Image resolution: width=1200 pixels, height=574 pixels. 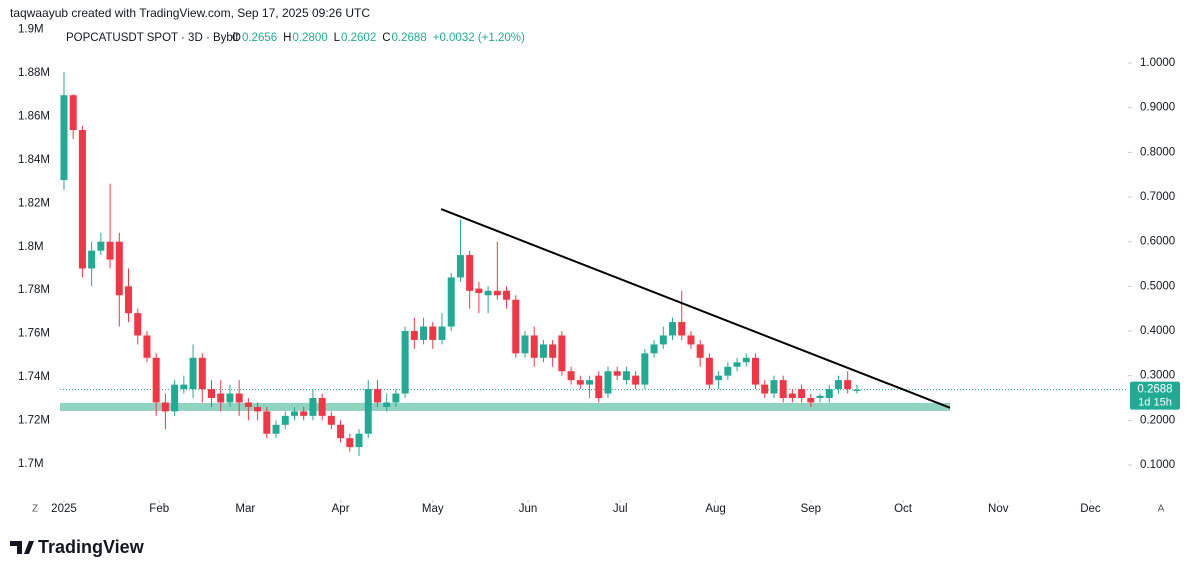 I want to click on legend-key: H, so click(x=287, y=38).